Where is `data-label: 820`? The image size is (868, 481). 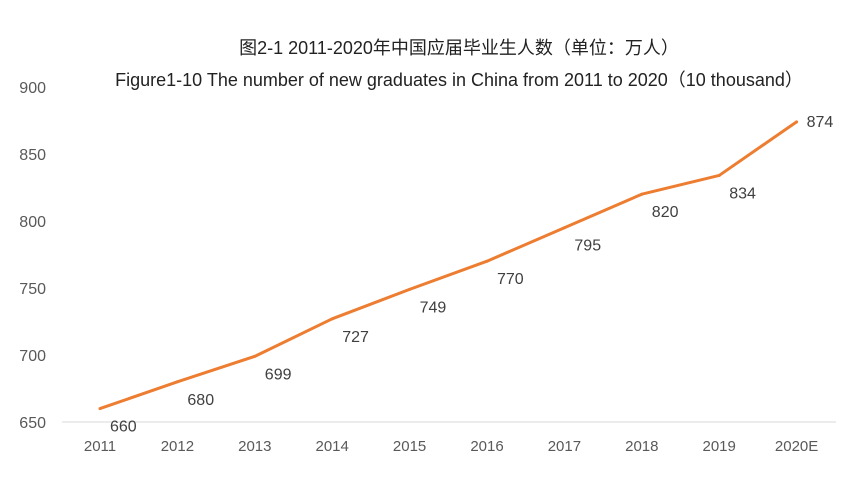
data-label: 820 is located at coordinates (665, 212).